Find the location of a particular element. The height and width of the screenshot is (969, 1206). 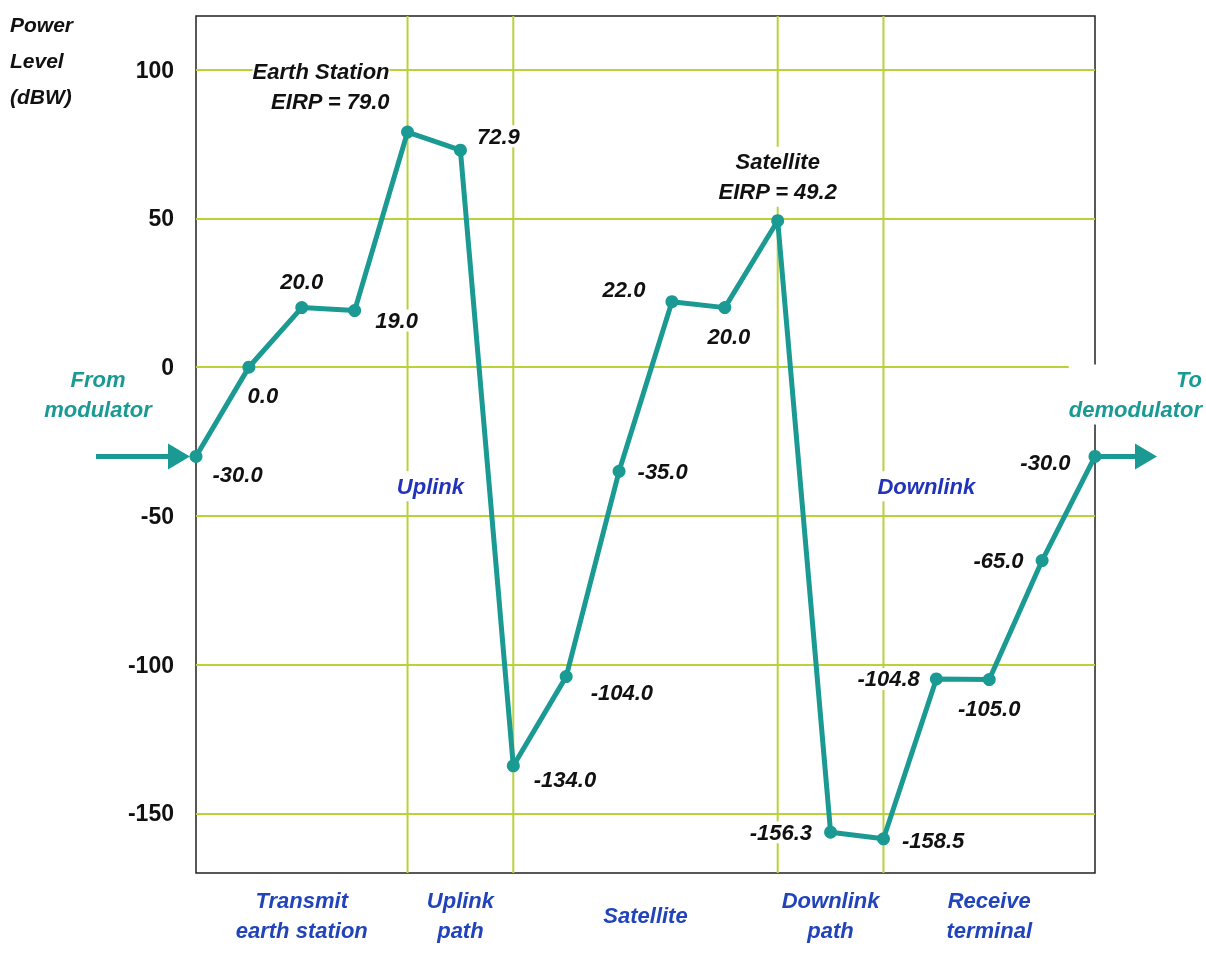

annotation: Uplink is located at coordinates (431, 486).